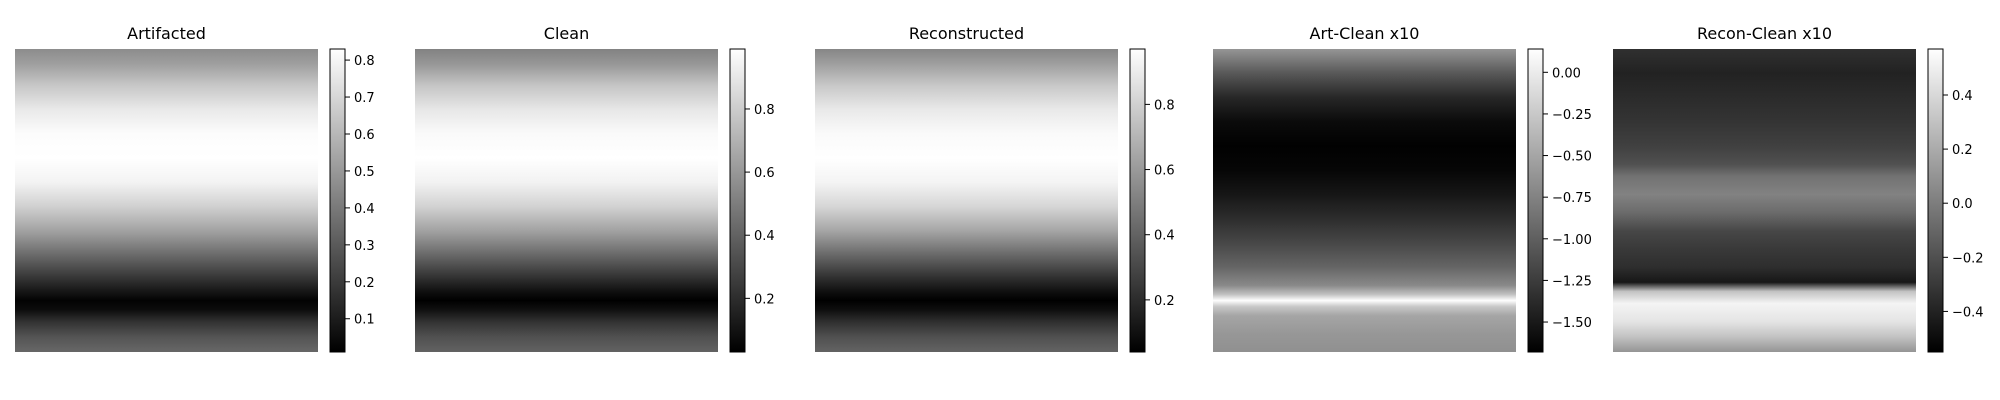 This screenshot has width=2000, height=400. Describe the element at coordinates (566, 33) in the screenshot. I see `panel-title: Clean` at that location.